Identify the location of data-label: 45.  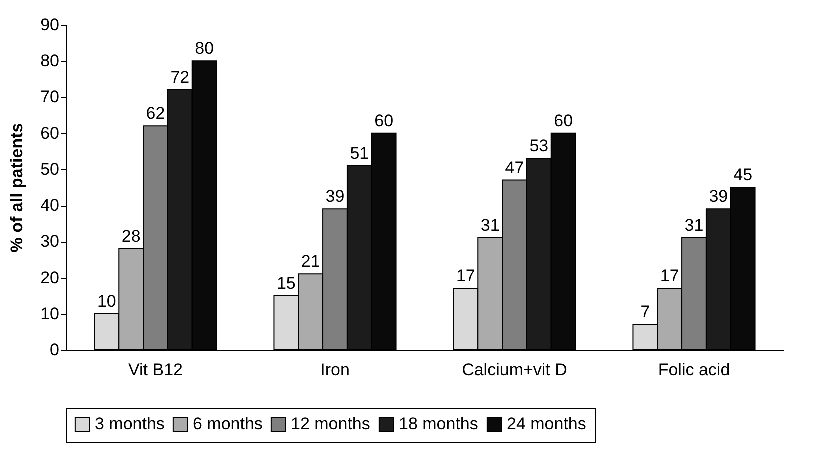
(743, 175).